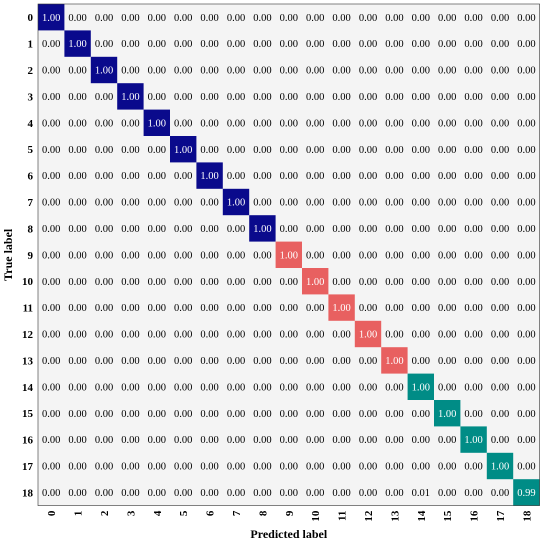 The height and width of the screenshot is (544, 550). Describe the element at coordinates (421, 493) in the screenshot. I see `cell-value-label: 0.01` at that location.